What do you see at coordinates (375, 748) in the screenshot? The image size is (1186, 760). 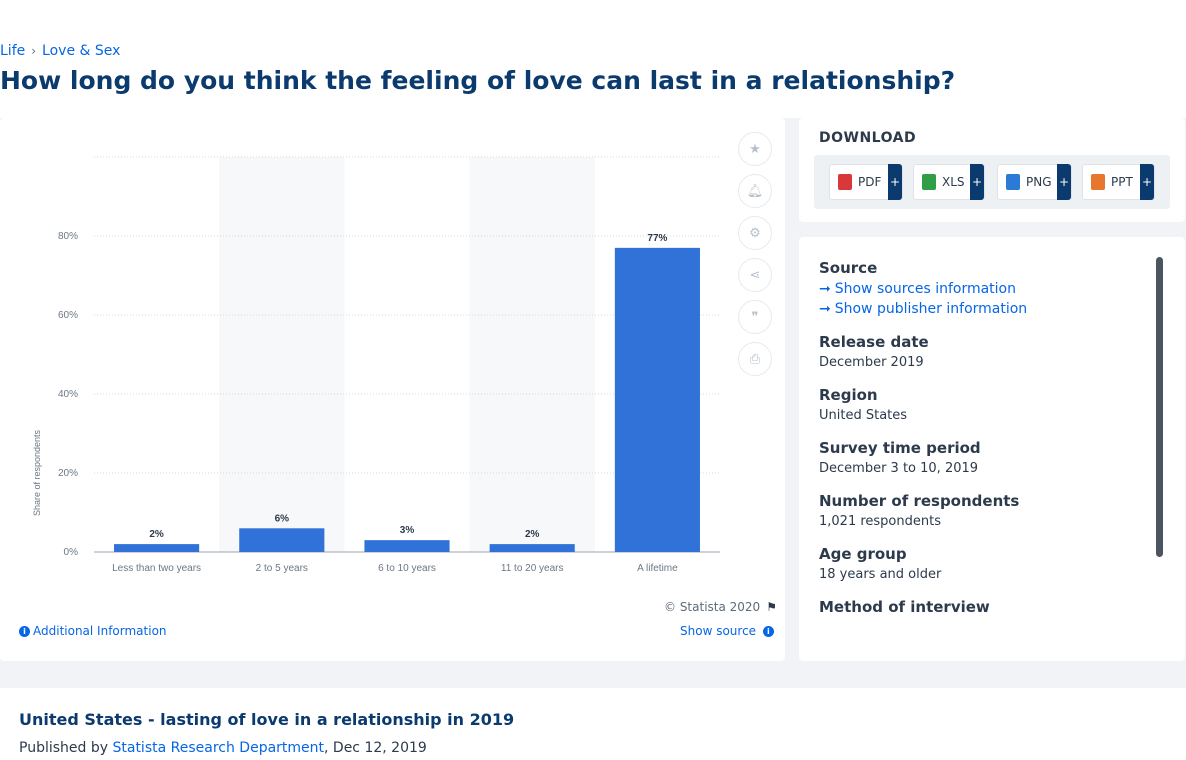 I see `publish-date: , Dec 12, 2019` at bounding box center [375, 748].